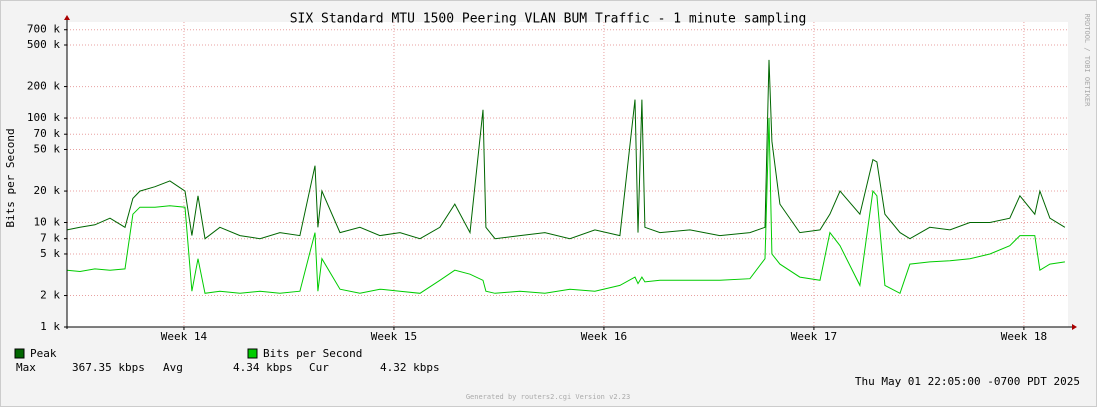 The image size is (1097, 407). What do you see at coordinates (1024, 336) in the screenshot?
I see `x-tick-label: Week 18` at bounding box center [1024, 336].